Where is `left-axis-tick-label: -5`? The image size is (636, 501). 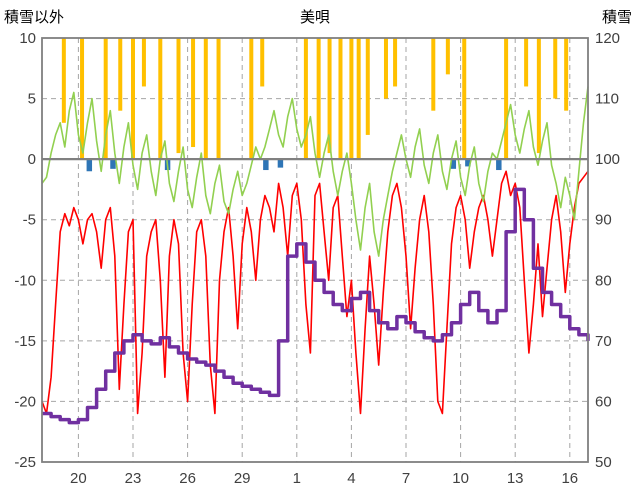
left-axis-tick-label: -5 is located at coordinates (29, 220).